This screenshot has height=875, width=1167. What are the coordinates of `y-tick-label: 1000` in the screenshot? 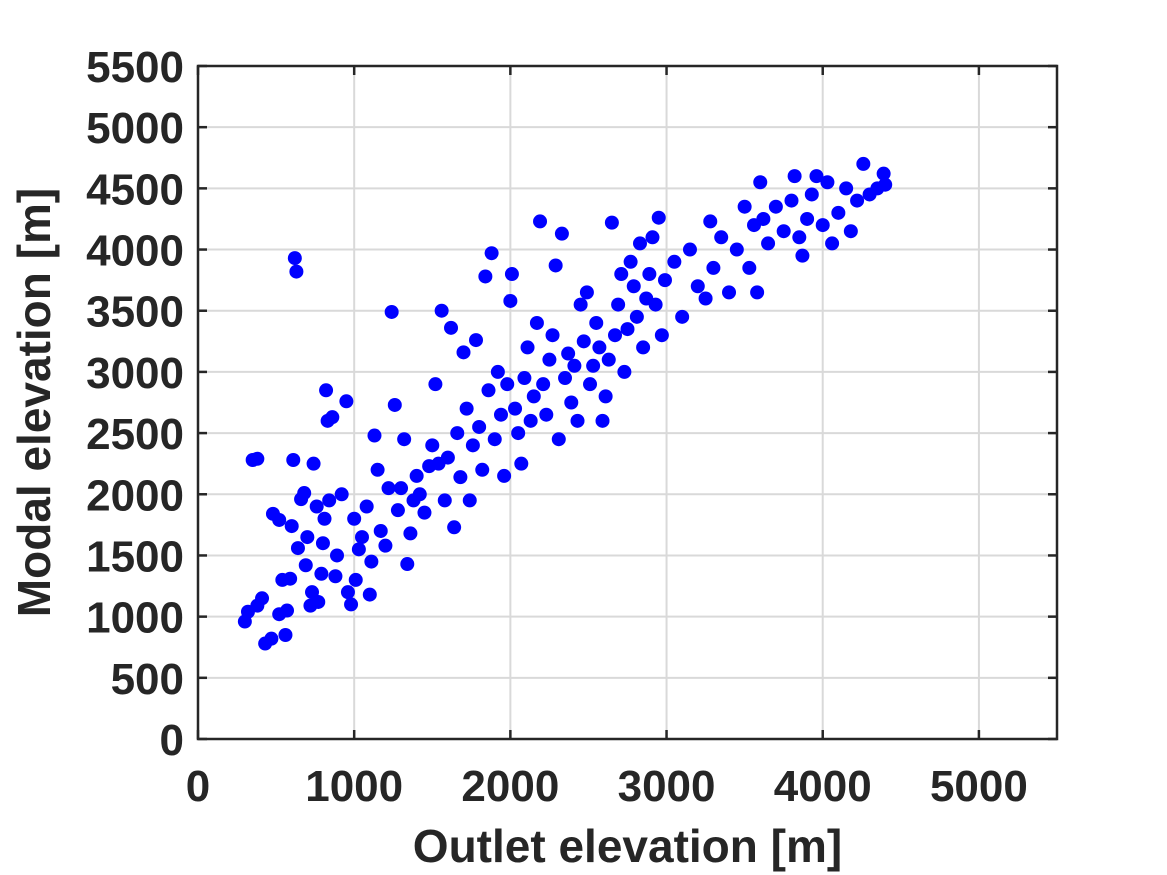 It's located at (135, 618).